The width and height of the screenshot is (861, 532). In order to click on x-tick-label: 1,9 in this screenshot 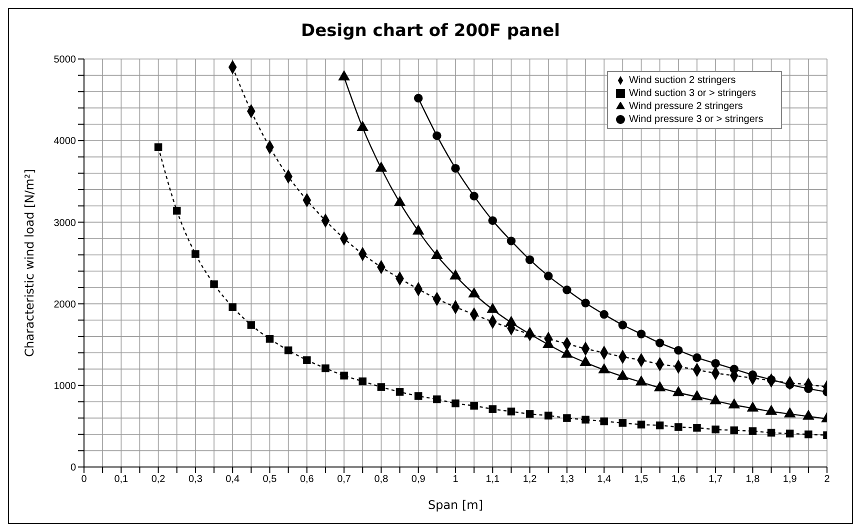, I will do `click(790, 480)`.